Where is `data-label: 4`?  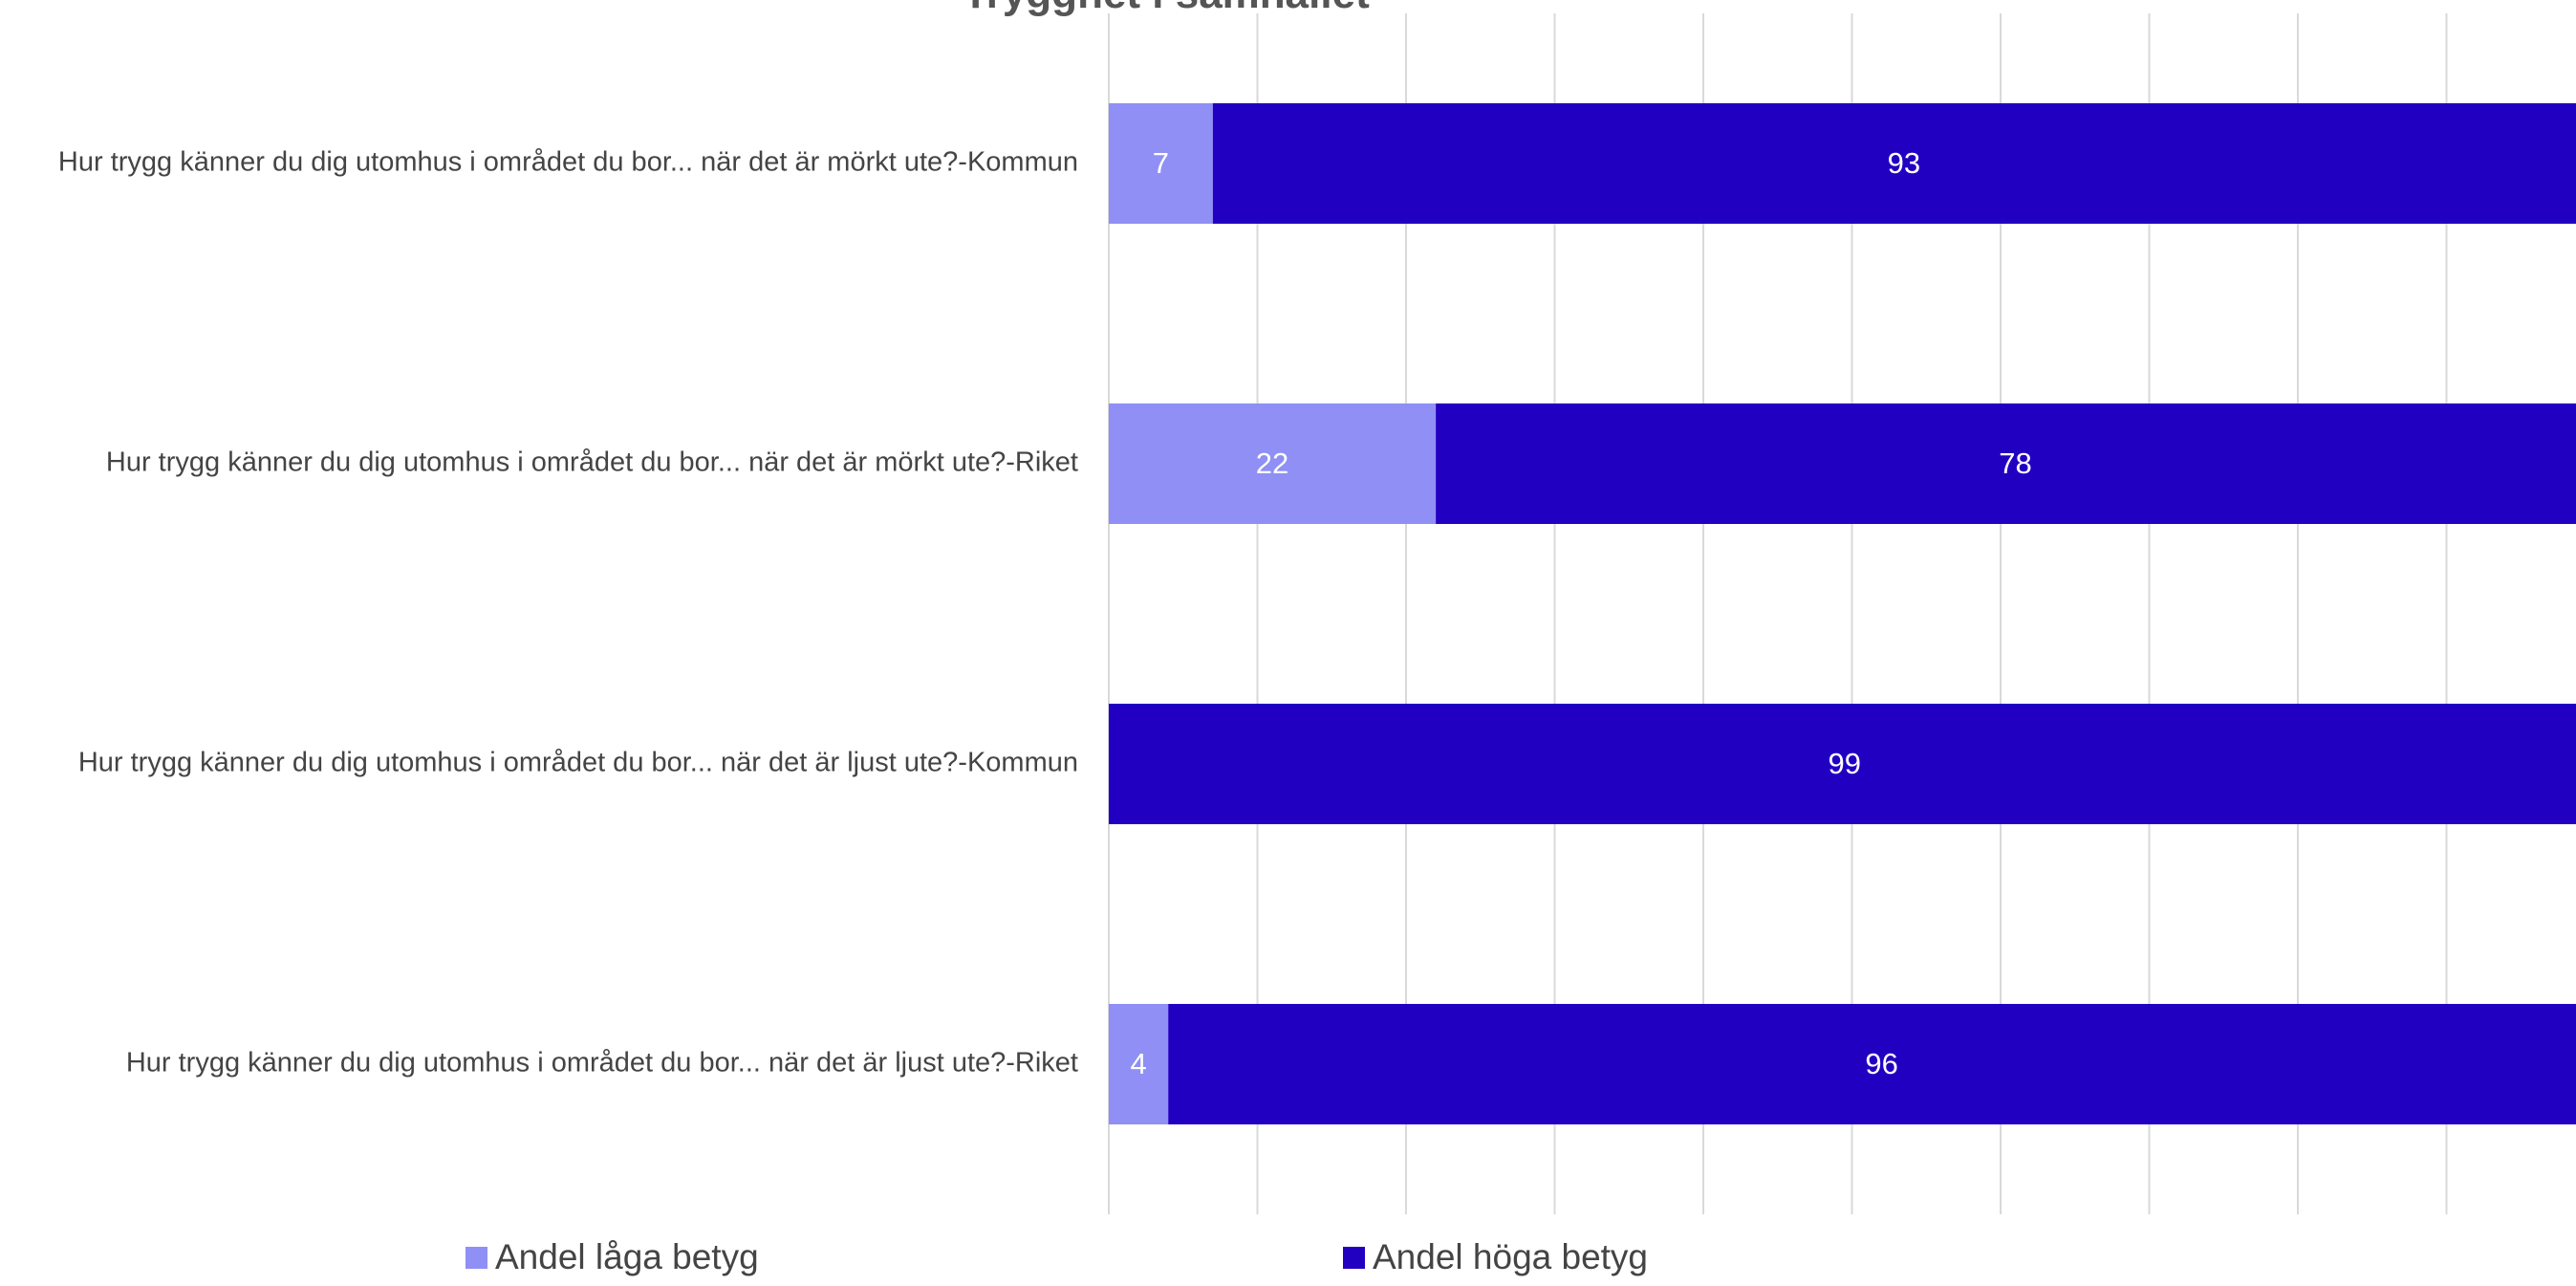 data-label: 4 is located at coordinates (1138, 1064).